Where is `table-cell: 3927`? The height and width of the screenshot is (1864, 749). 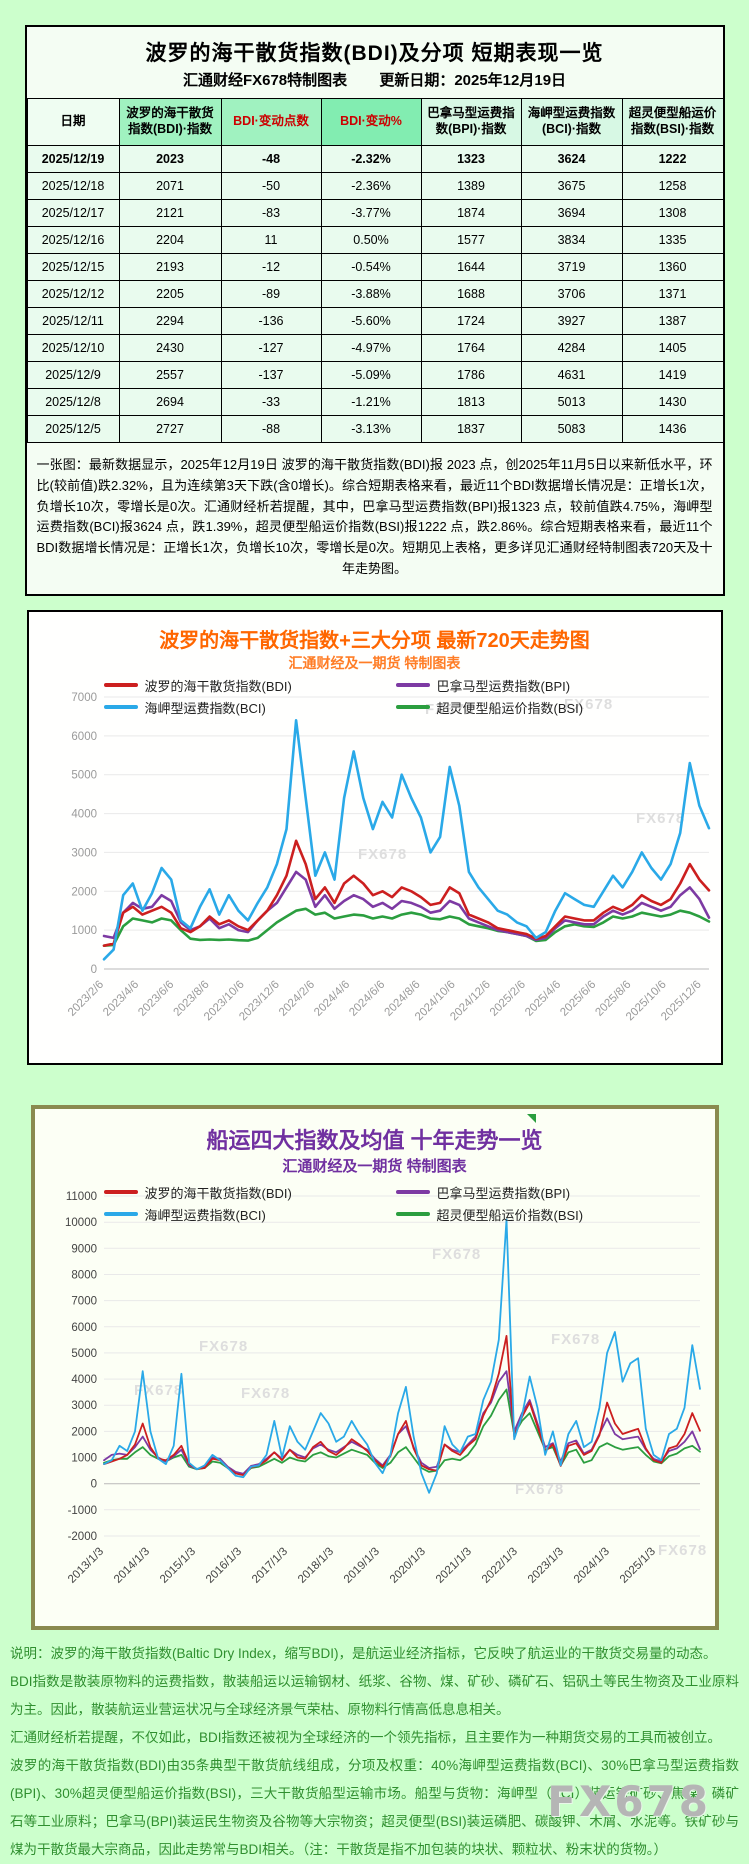 table-cell: 3927 is located at coordinates (571, 321).